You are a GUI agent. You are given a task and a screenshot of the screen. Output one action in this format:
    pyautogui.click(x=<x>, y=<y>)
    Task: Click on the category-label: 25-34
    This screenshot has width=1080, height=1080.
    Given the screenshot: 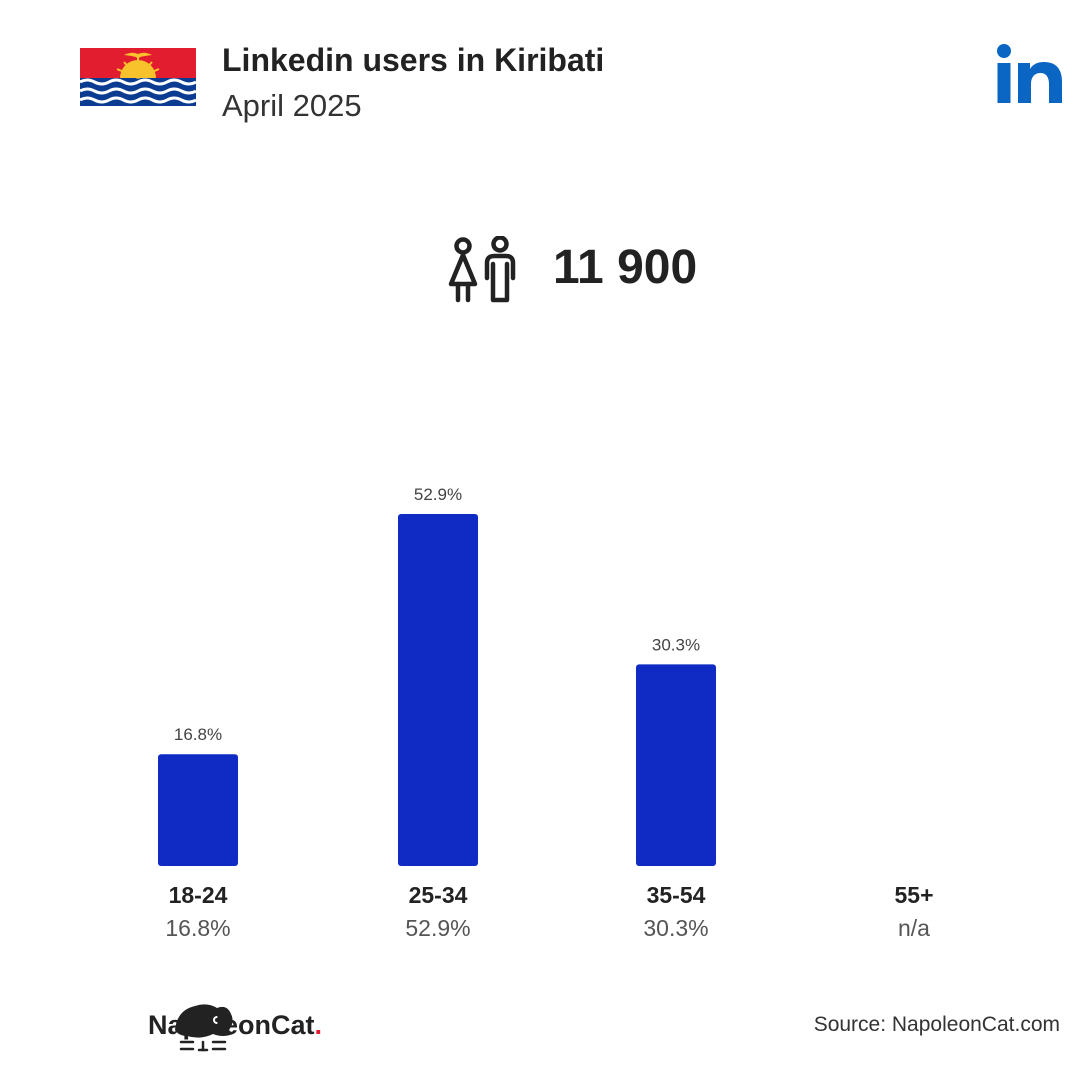 What is the action you would take?
    pyautogui.click(x=438, y=895)
    